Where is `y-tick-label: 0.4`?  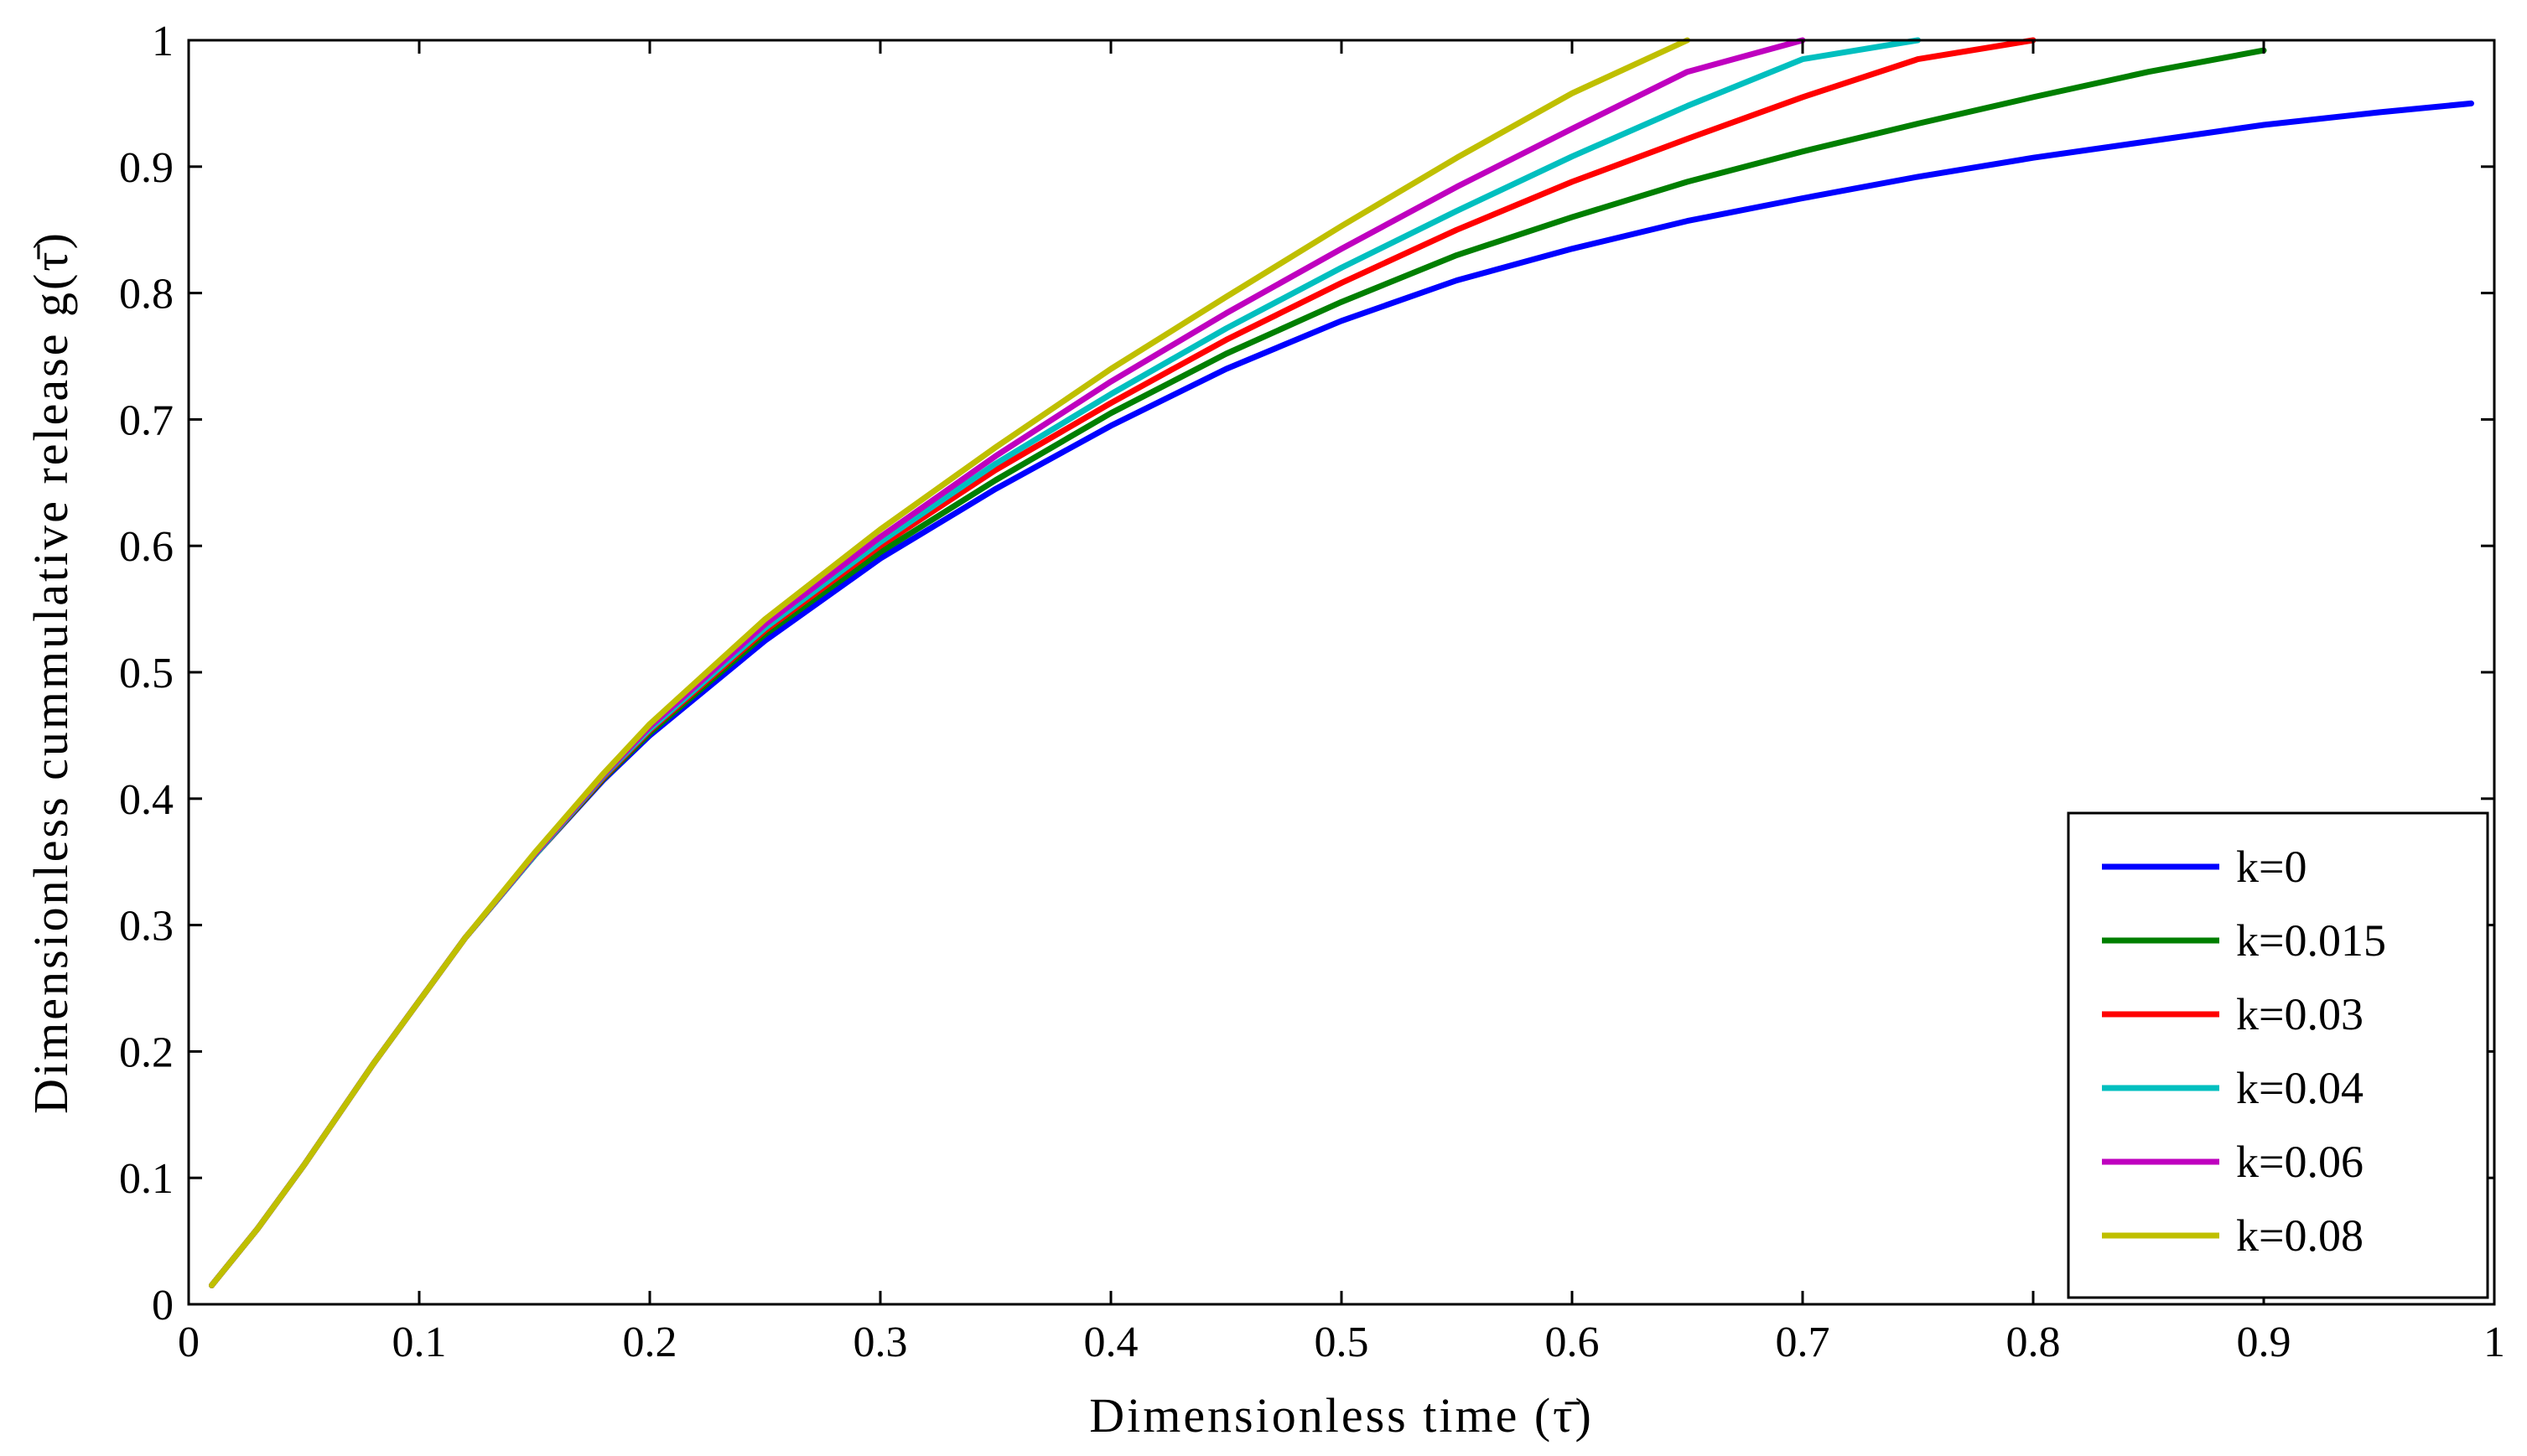 y-tick-label: 0.4 is located at coordinates (146, 800).